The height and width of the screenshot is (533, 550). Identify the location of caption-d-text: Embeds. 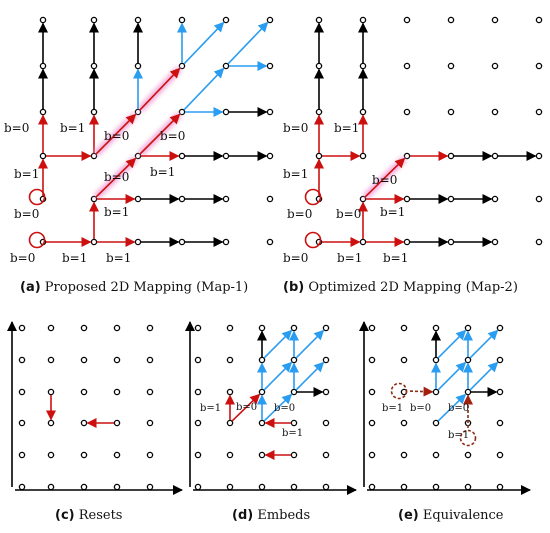
(284, 515).